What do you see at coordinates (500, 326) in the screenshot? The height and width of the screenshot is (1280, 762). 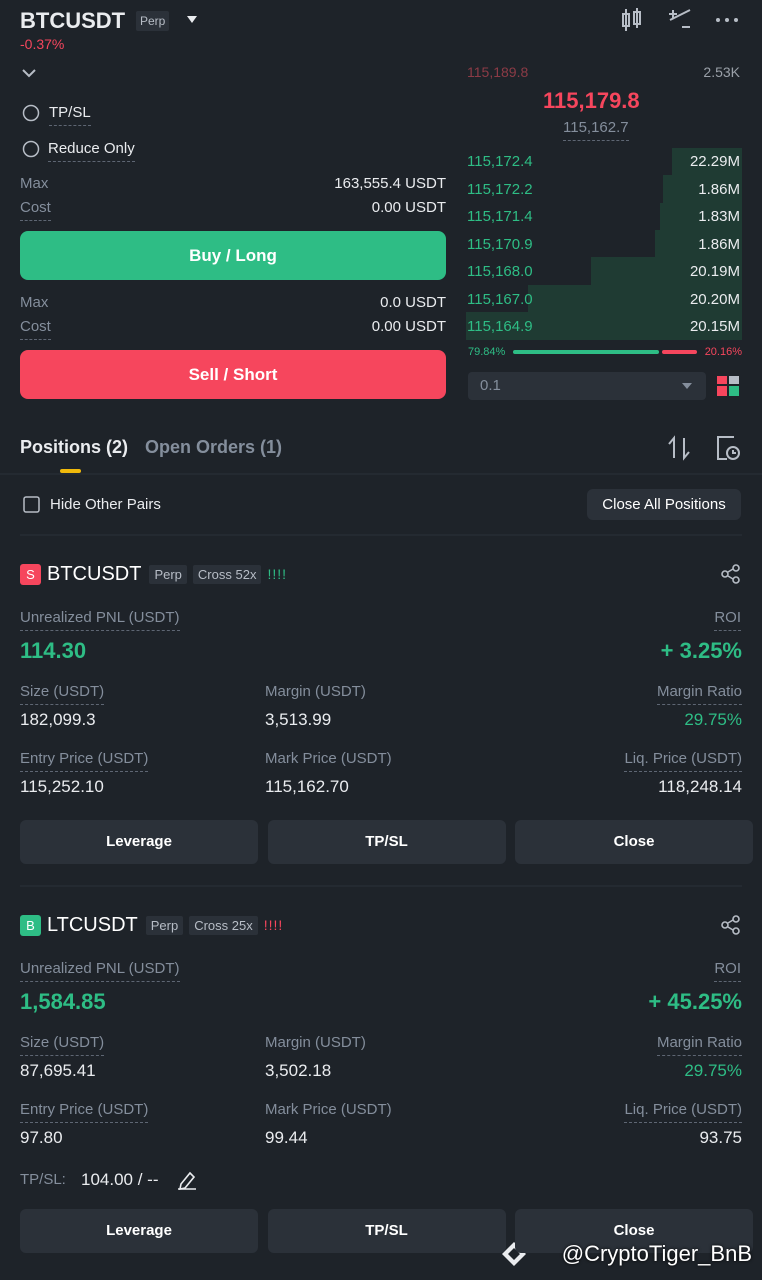 I see `bid-price: 115,164.9` at bounding box center [500, 326].